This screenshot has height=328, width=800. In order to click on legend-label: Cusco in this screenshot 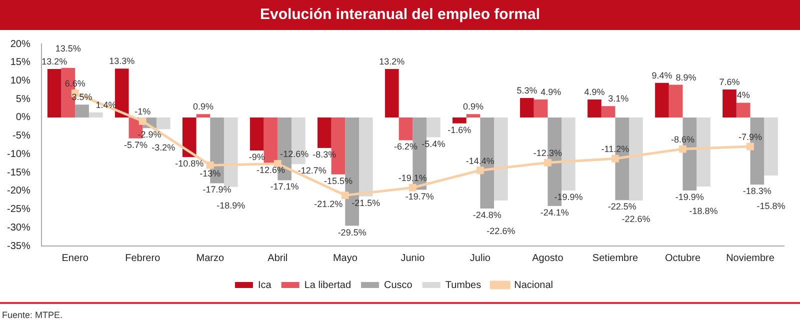, I will do `click(398, 285)`.